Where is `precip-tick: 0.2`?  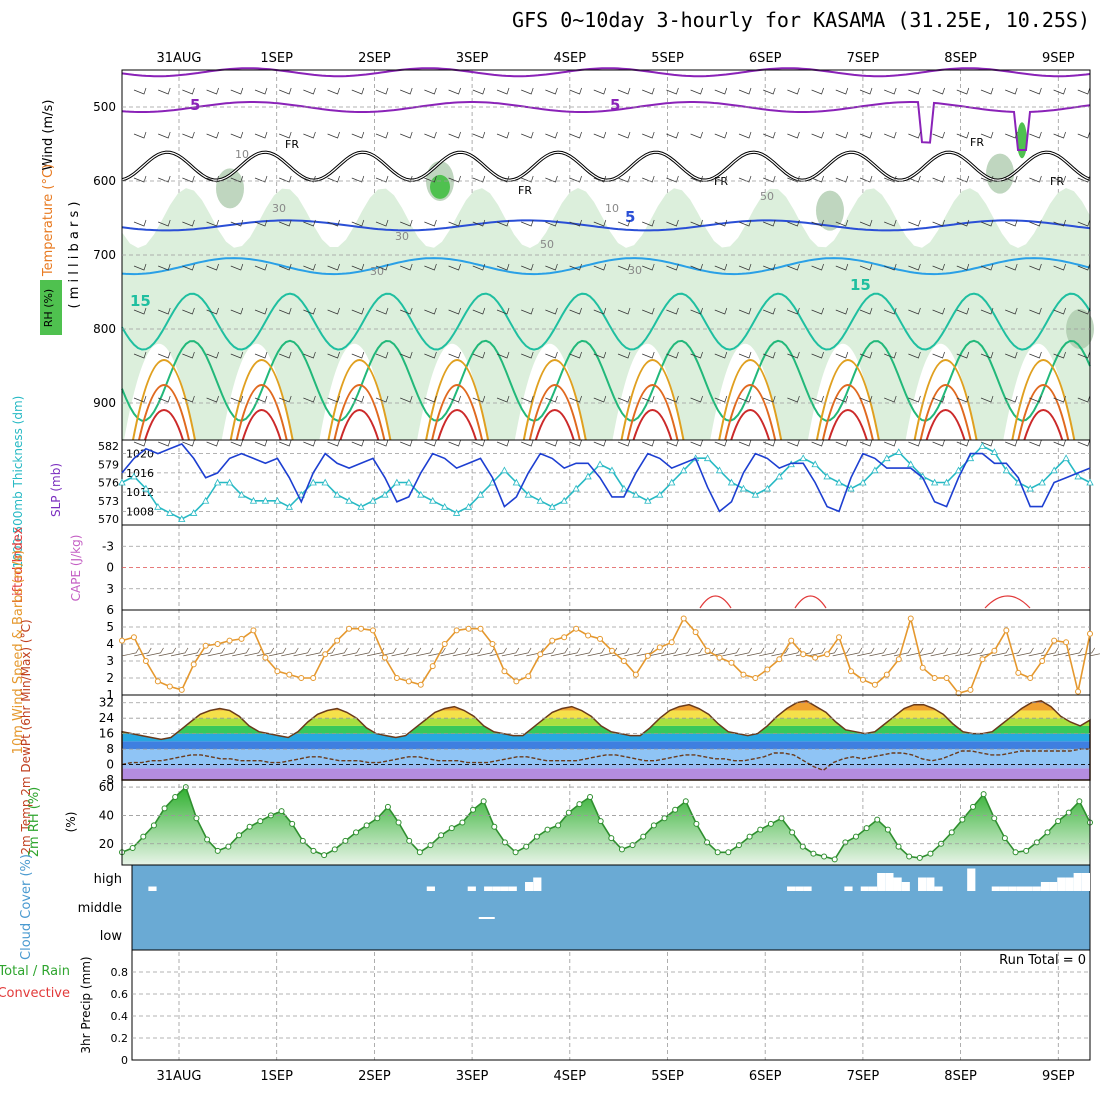 precip-tick: 0.2 is located at coordinates (120, 1038).